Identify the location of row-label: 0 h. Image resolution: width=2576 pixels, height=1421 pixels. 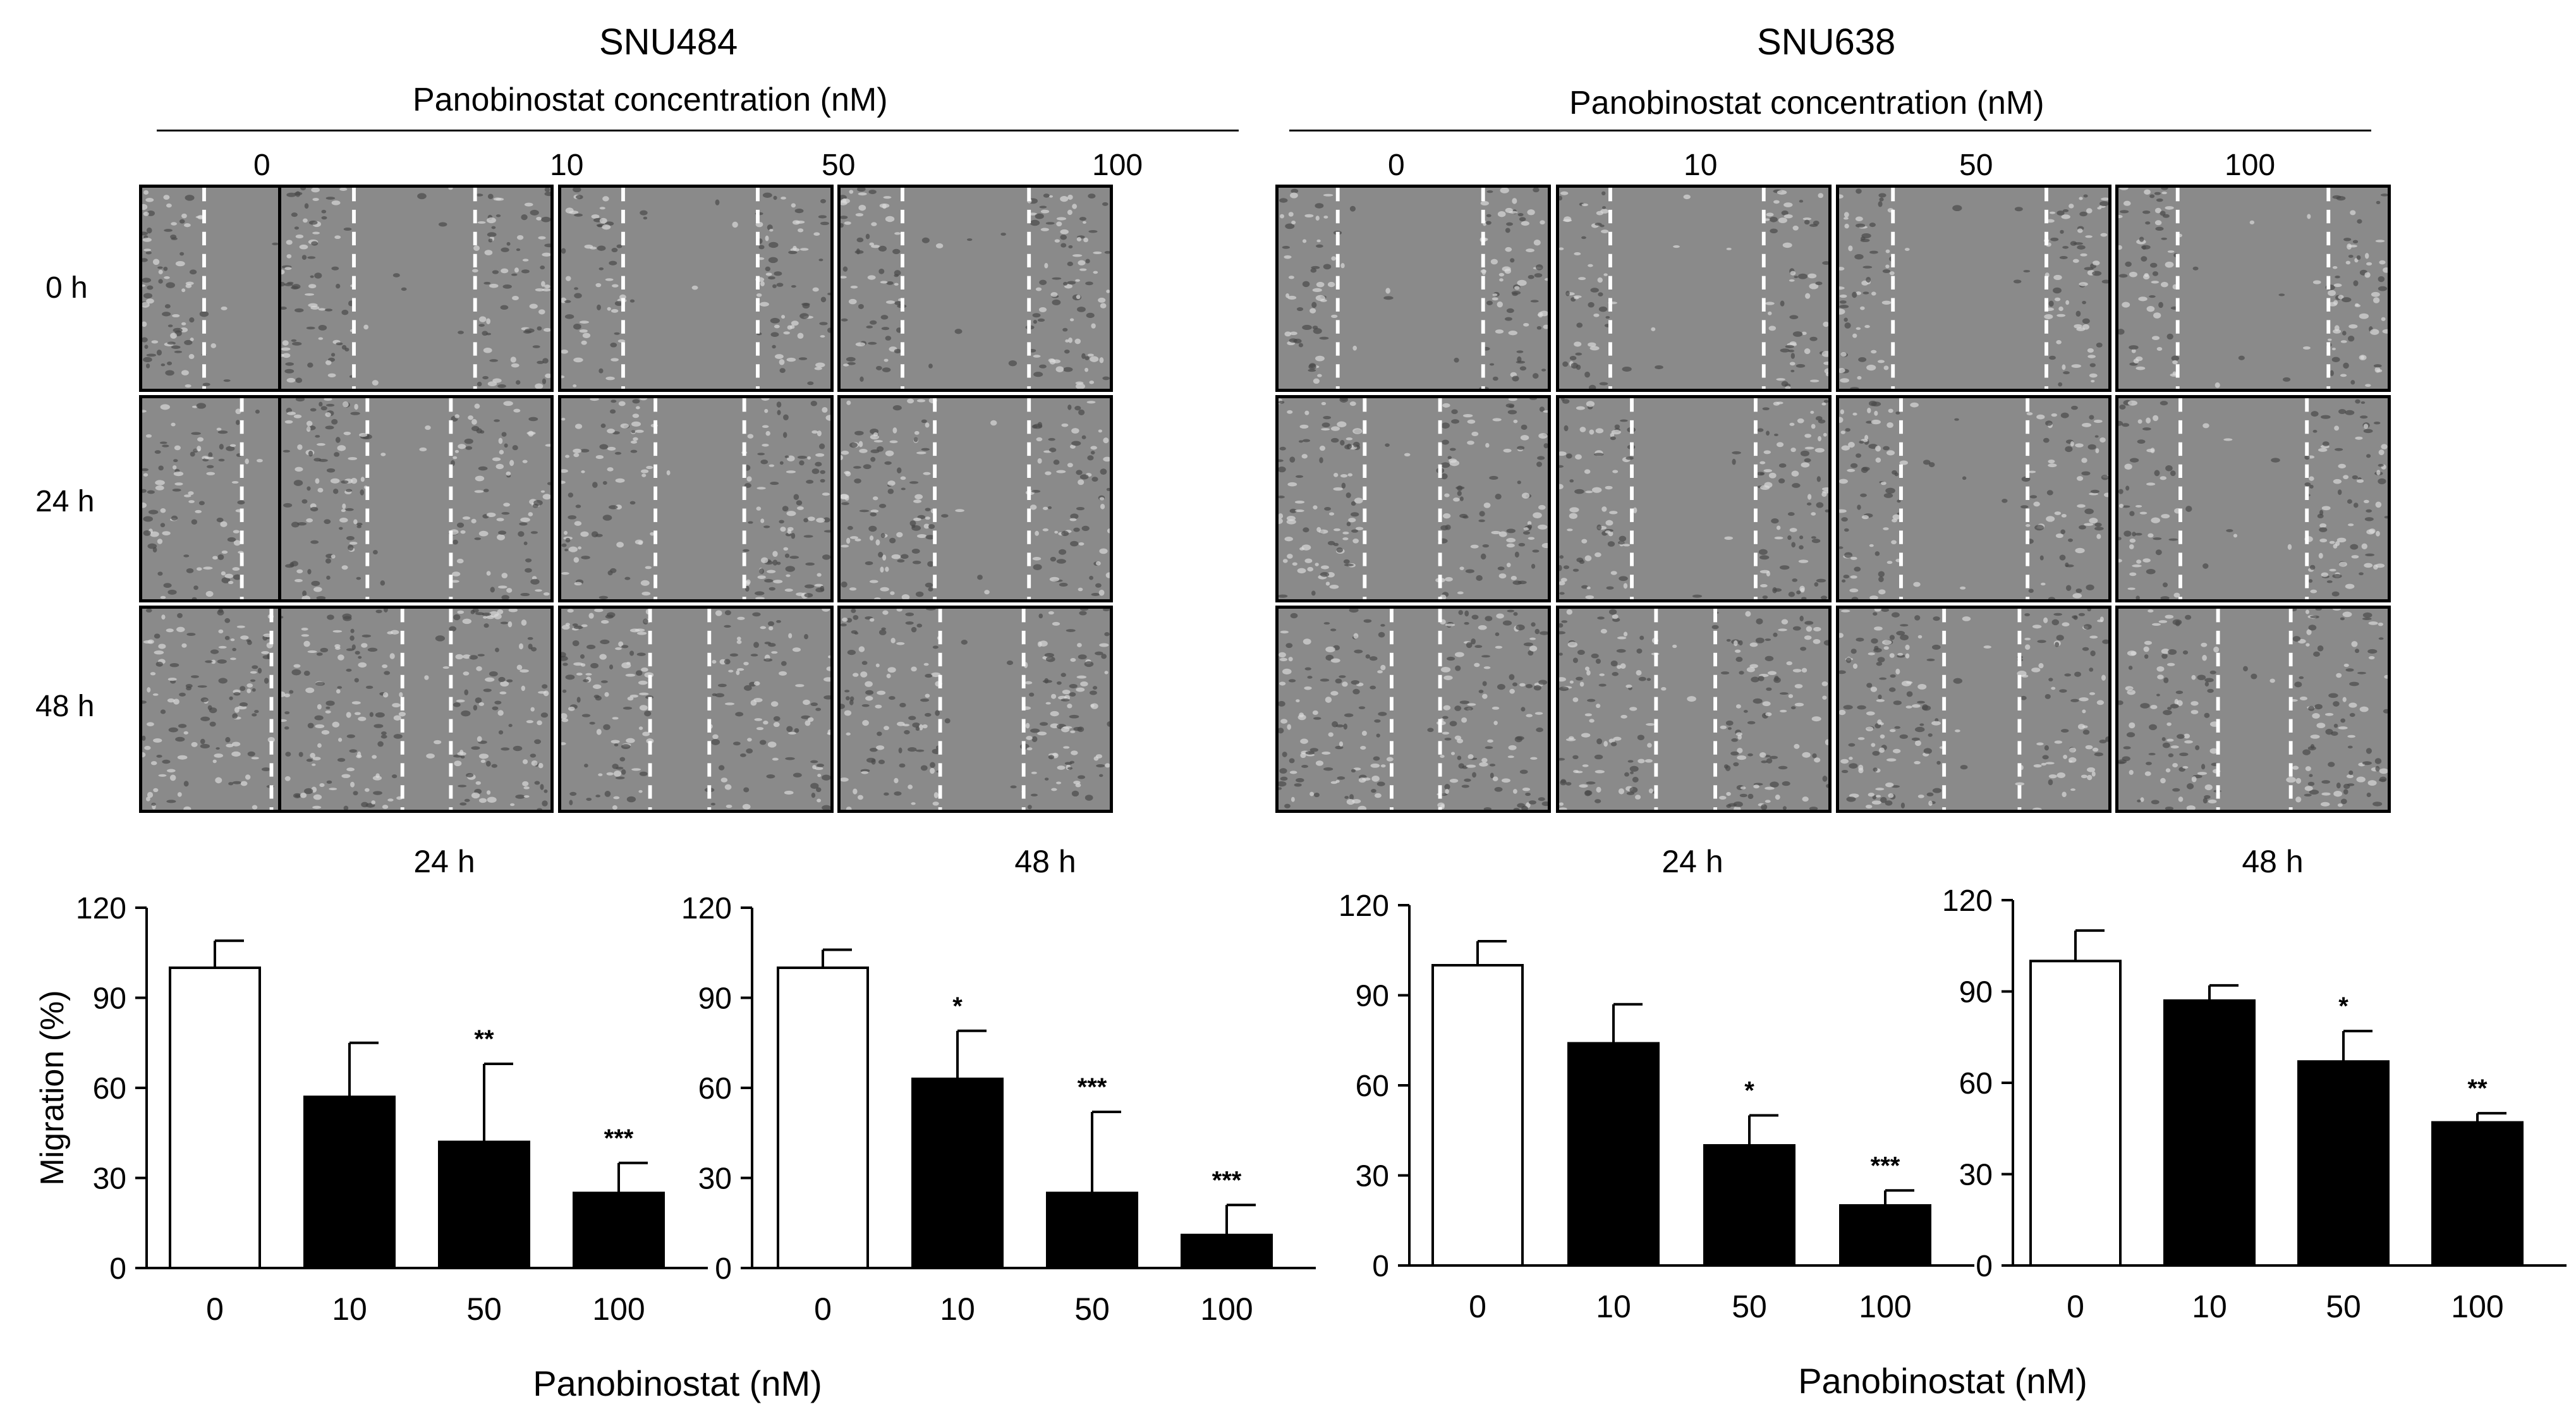
(67, 288).